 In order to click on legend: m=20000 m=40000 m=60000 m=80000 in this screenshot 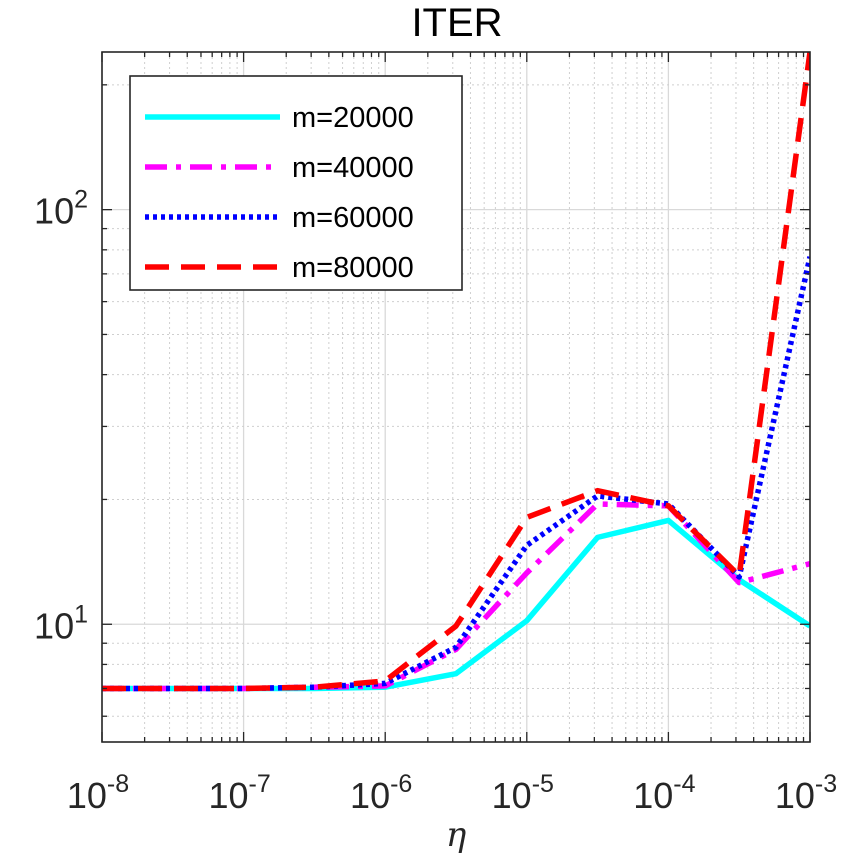, I will do `click(296, 183)`.